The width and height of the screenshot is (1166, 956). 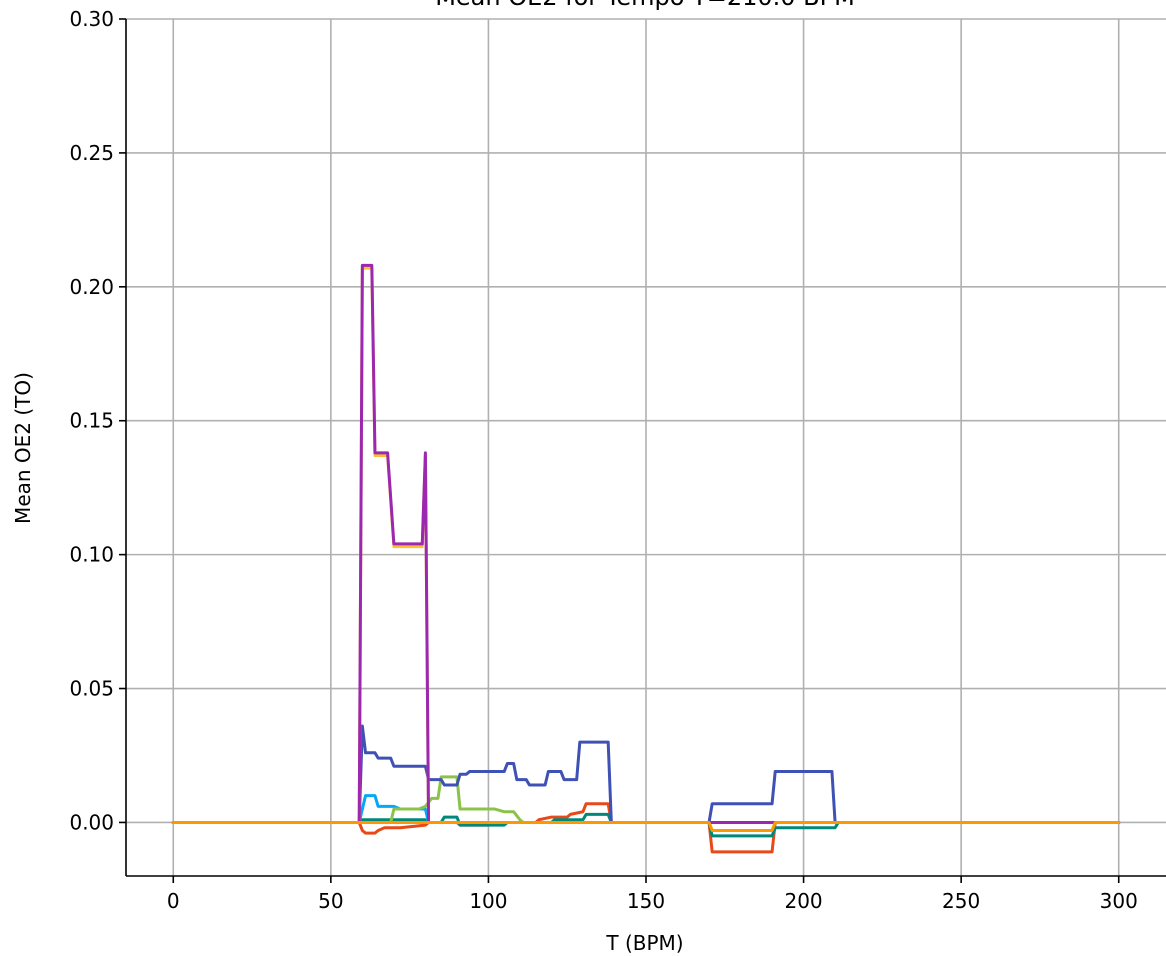 I want to click on x-tick-label: 0, so click(x=173, y=901).